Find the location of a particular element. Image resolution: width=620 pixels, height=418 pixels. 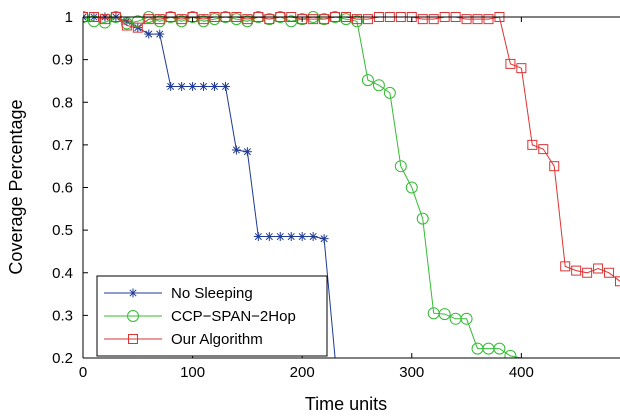

x-tick-label: 0 is located at coordinates (83, 372).